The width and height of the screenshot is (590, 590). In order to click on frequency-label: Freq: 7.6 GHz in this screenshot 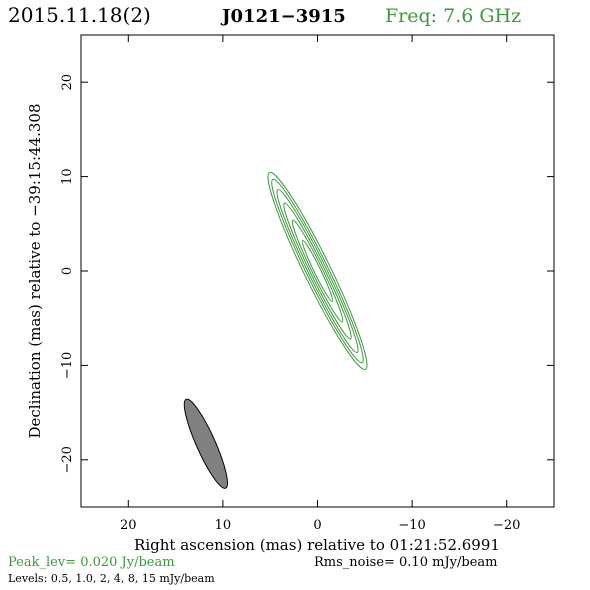, I will do `click(453, 16)`.